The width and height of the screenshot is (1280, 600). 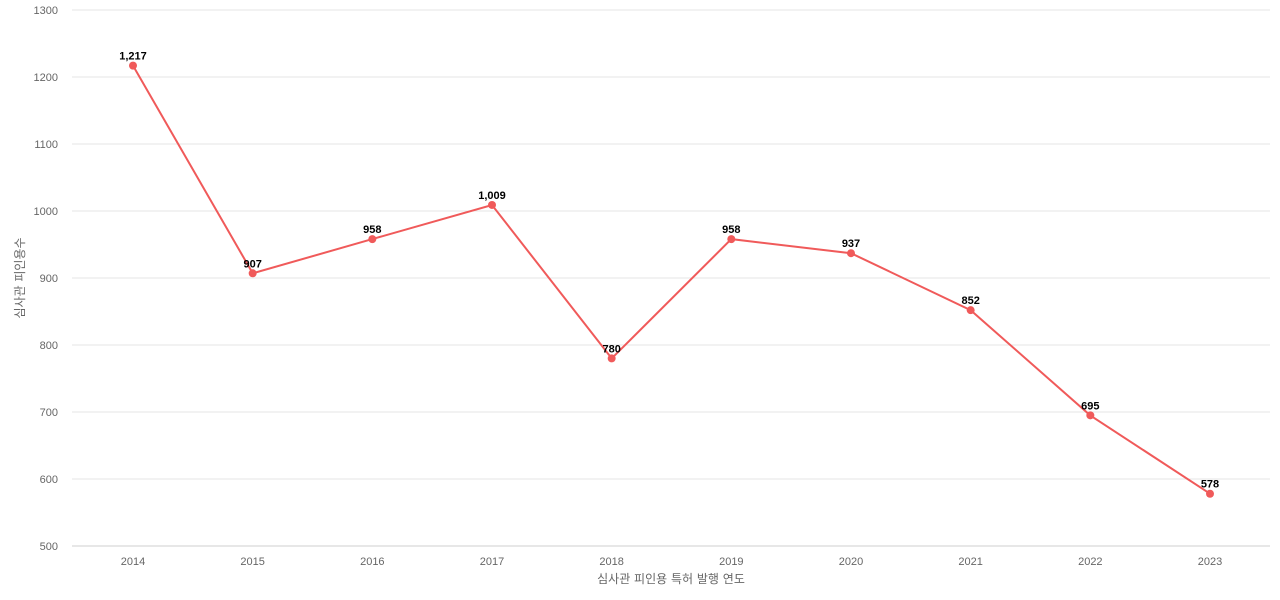 I want to click on y-tick-label: 700, so click(x=49, y=413).